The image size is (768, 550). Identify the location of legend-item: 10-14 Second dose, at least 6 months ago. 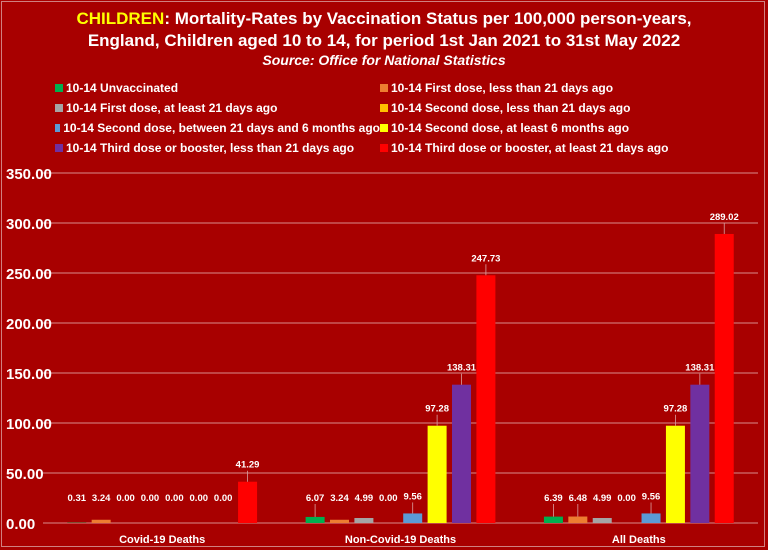
(567, 128).